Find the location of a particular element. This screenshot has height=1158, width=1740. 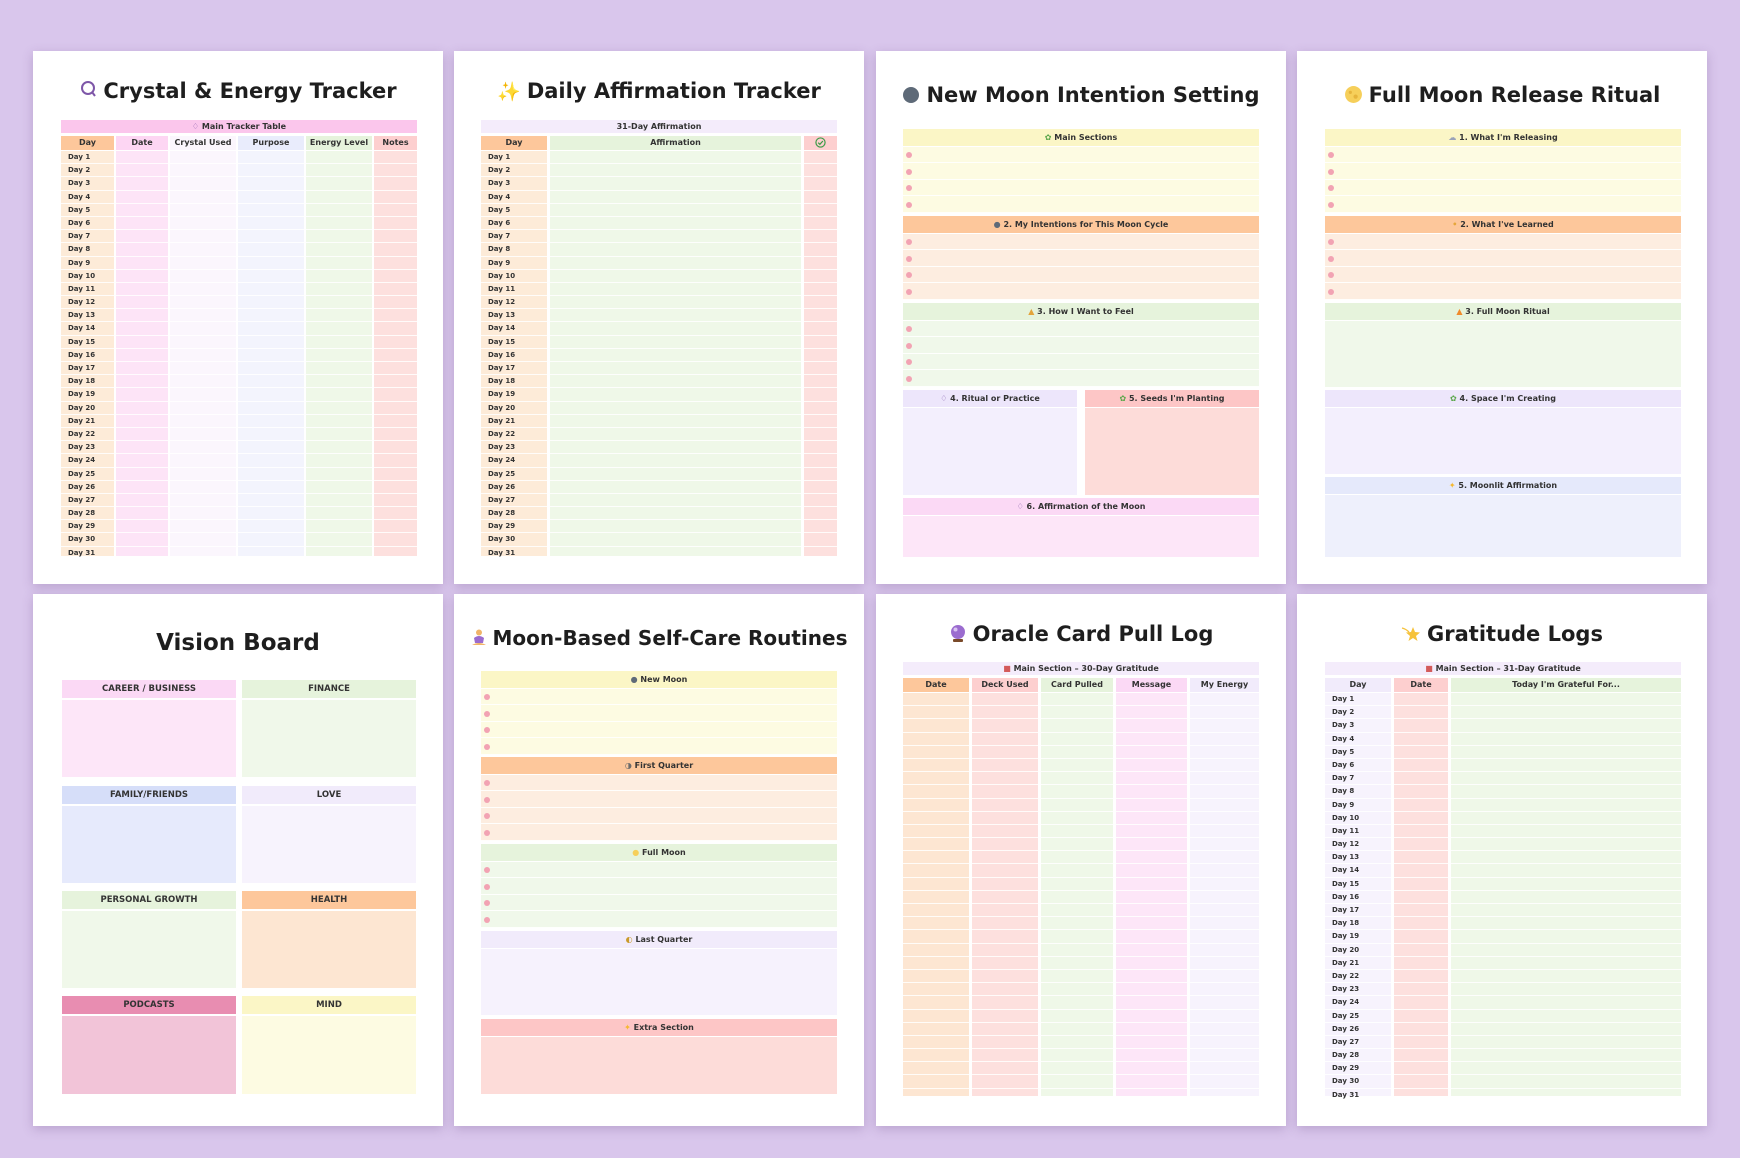

card-cells is located at coordinates (1077, 894).